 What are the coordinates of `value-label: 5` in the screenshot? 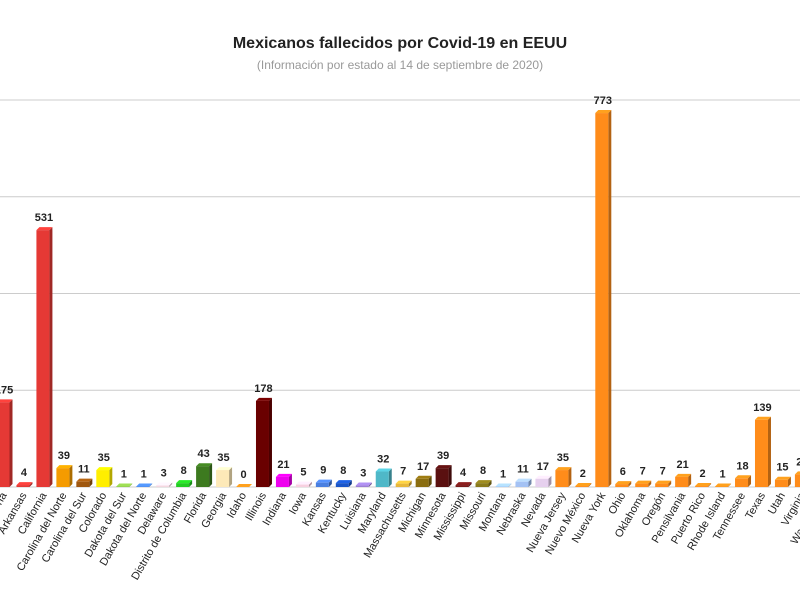 It's located at (303, 473).